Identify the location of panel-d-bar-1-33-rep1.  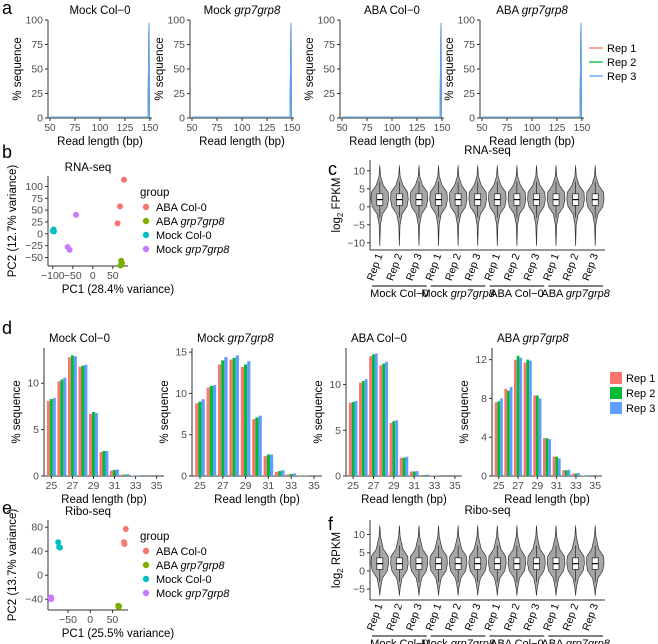
(288, 475).